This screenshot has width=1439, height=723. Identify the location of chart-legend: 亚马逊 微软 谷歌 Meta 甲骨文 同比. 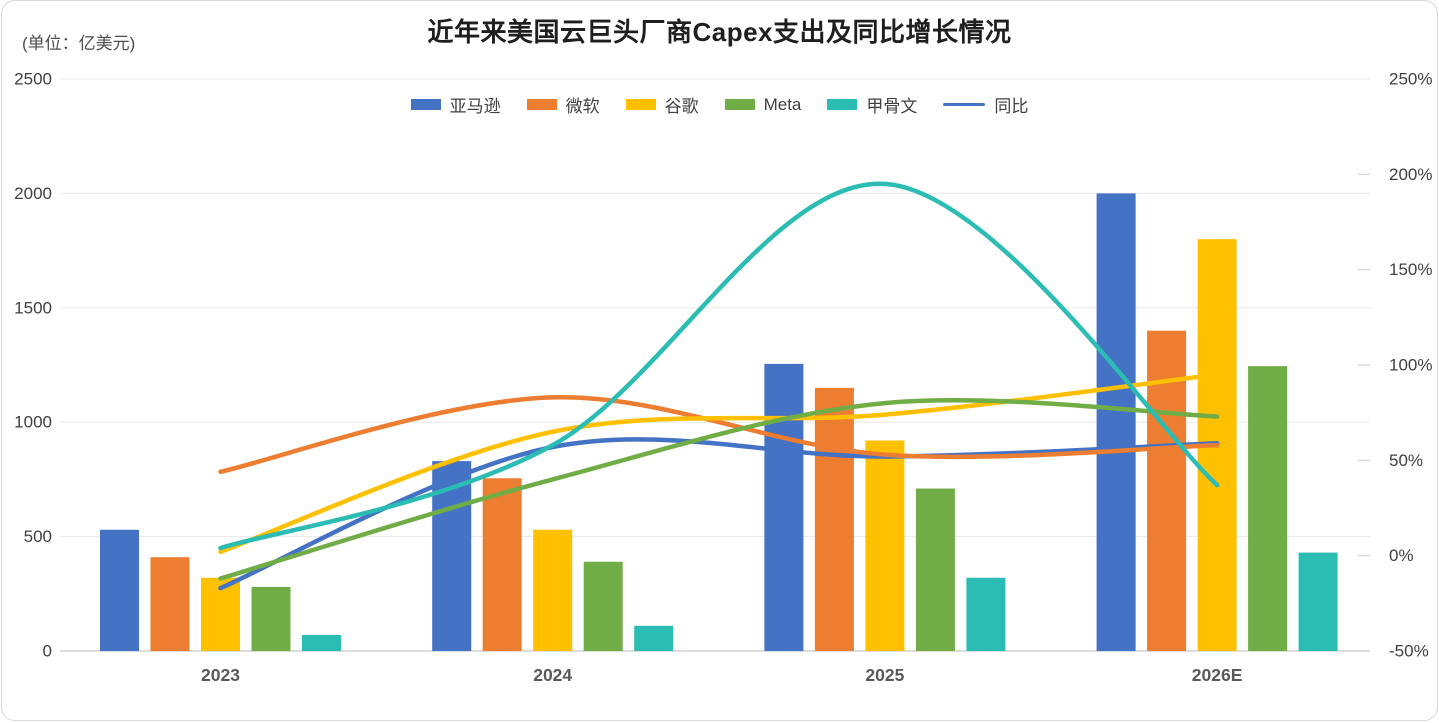
(719, 104).